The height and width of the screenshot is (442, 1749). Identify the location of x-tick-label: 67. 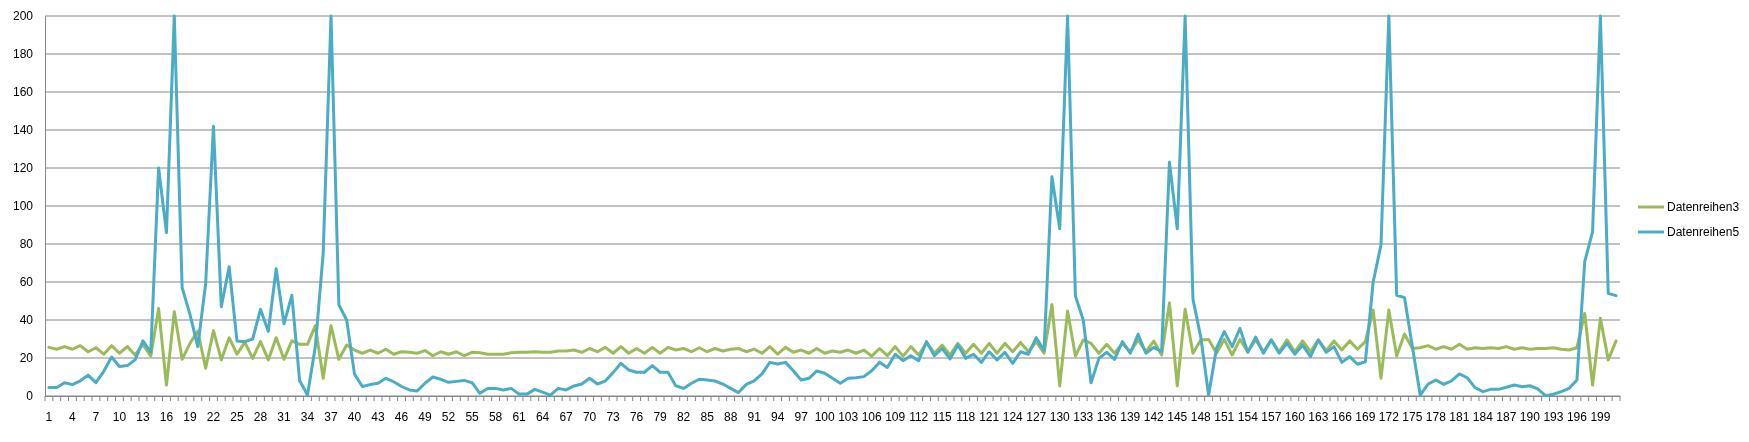
(566, 416).